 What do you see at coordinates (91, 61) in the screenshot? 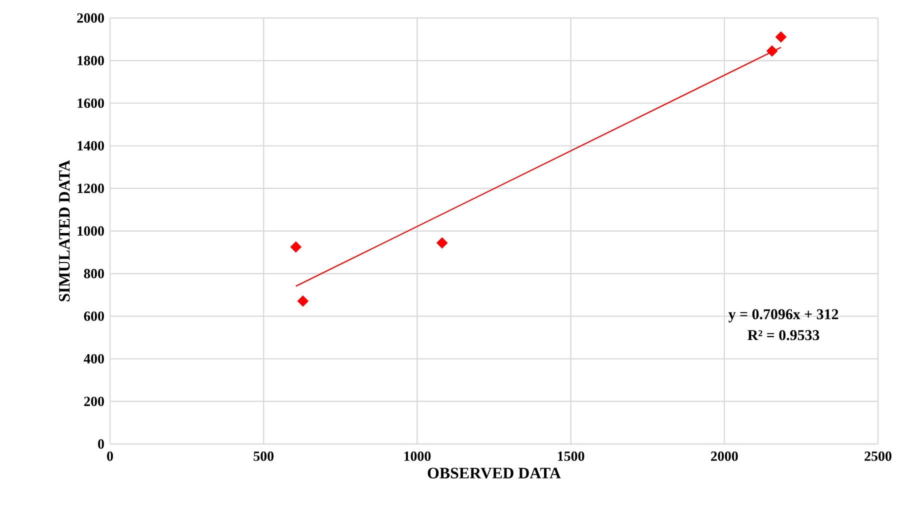
I see `y-tick-label: 1800` at bounding box center [91, 61].